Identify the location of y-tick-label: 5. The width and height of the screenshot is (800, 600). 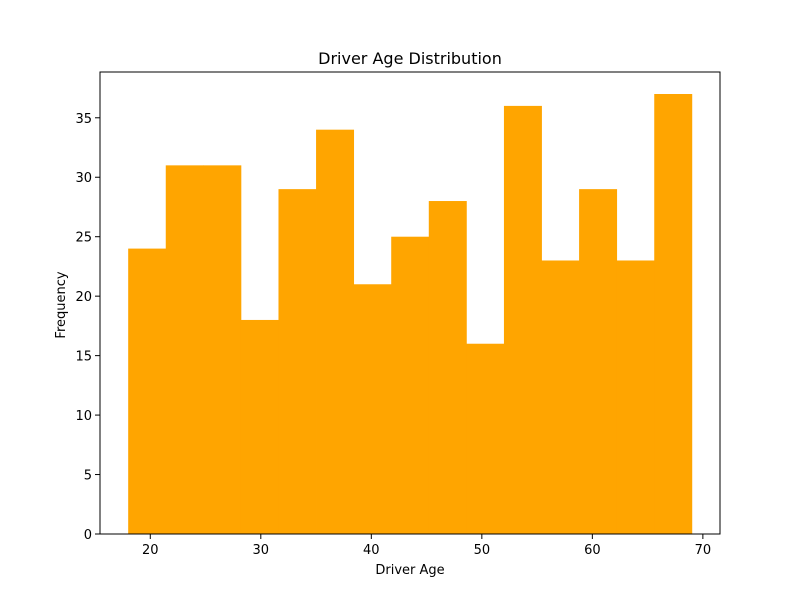
(88, 476).